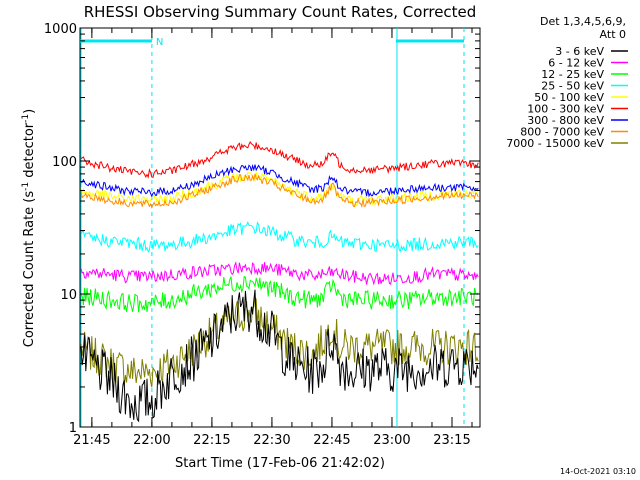  I want to click on legend-header-line2: Att 0, so click(613, 34).